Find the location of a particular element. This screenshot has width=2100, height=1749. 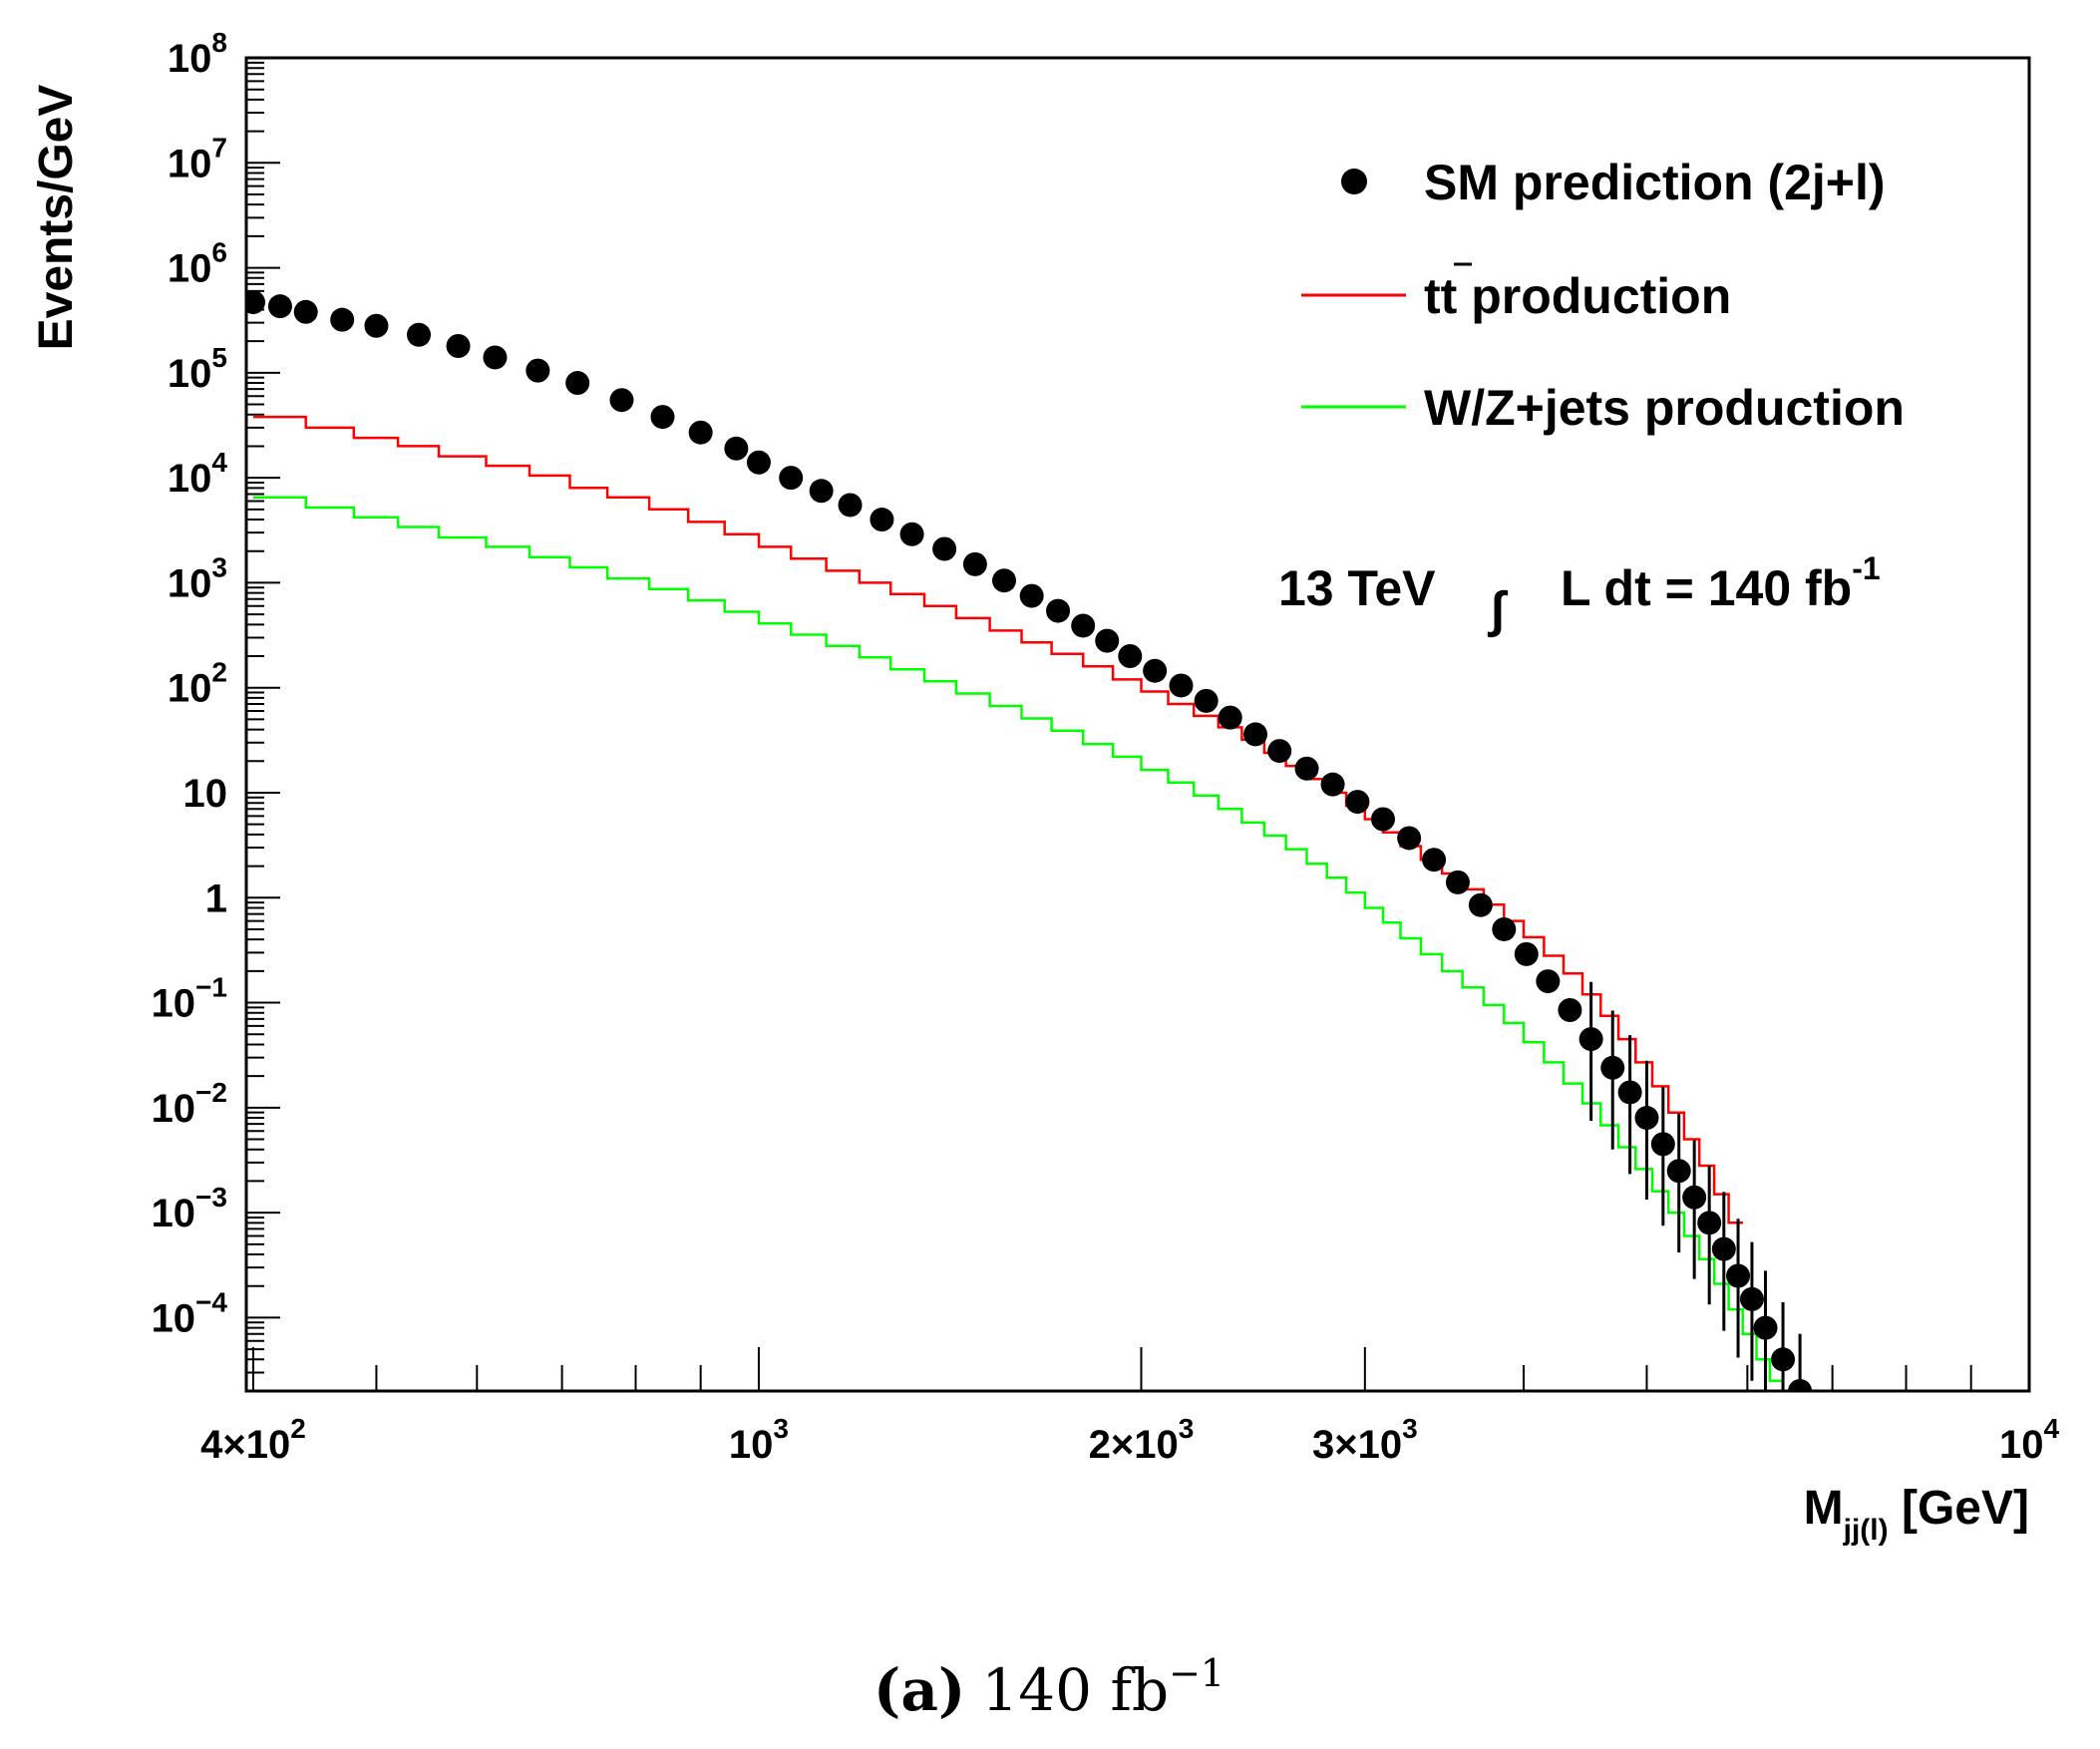

x-axis: 4×10² 10³ 2×10³ 3×10³ 10⁴ is located at coordinates (1130, 1407).